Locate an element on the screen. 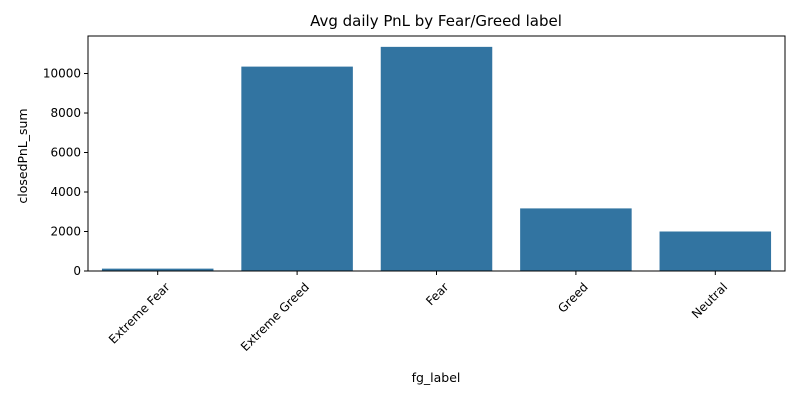 The image size is (800, 400). chart-title: Avg daily PnL by Fear/Greed label is located at coordinates (436, 21).